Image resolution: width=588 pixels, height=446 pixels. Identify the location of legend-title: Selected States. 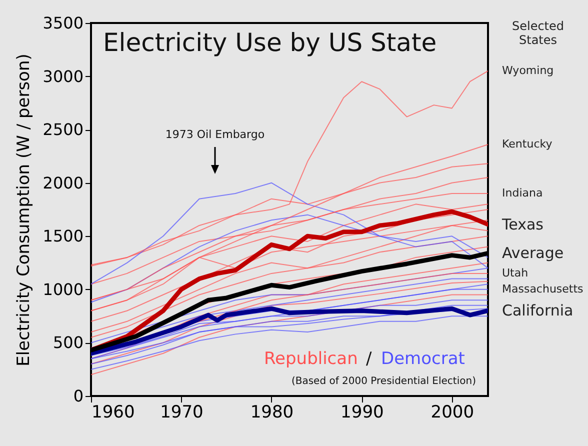
(538, 33).